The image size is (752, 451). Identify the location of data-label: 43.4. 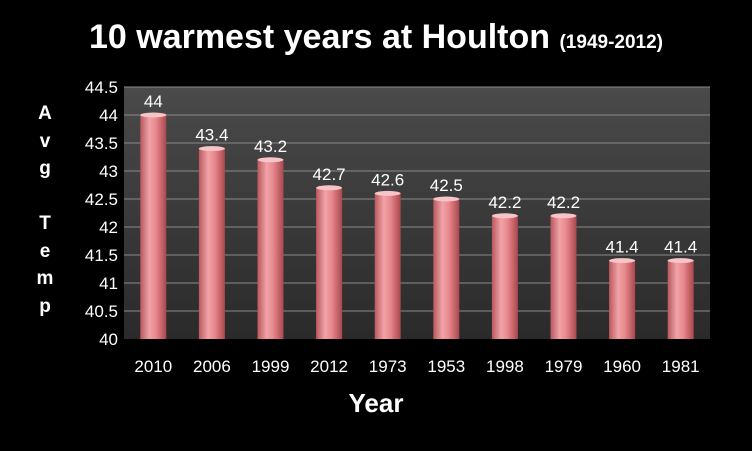
(211, 135).